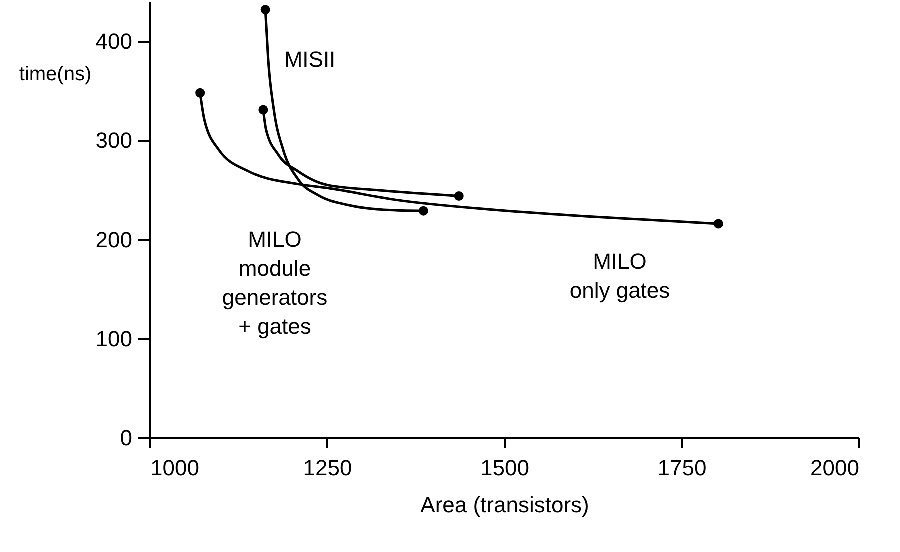 This screenshot has height=552, width=900. I want to click on y-tick-label: 0, so click(126, 438).